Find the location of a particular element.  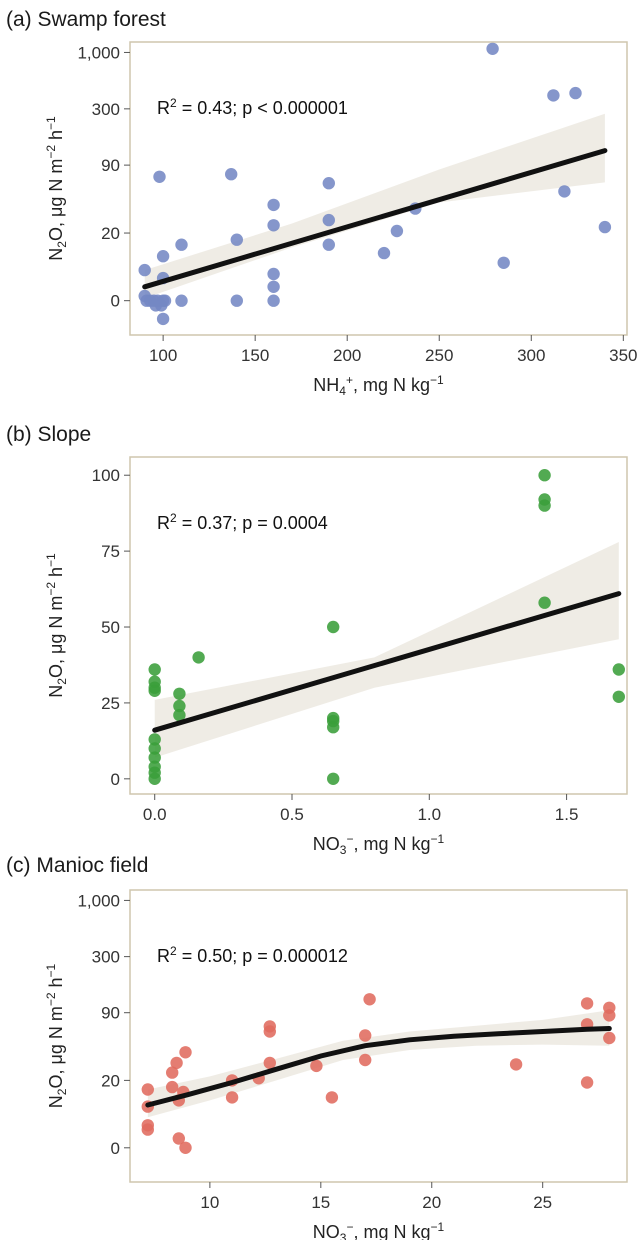

x-tick-label: 300 is located at coordinates (531, 355).